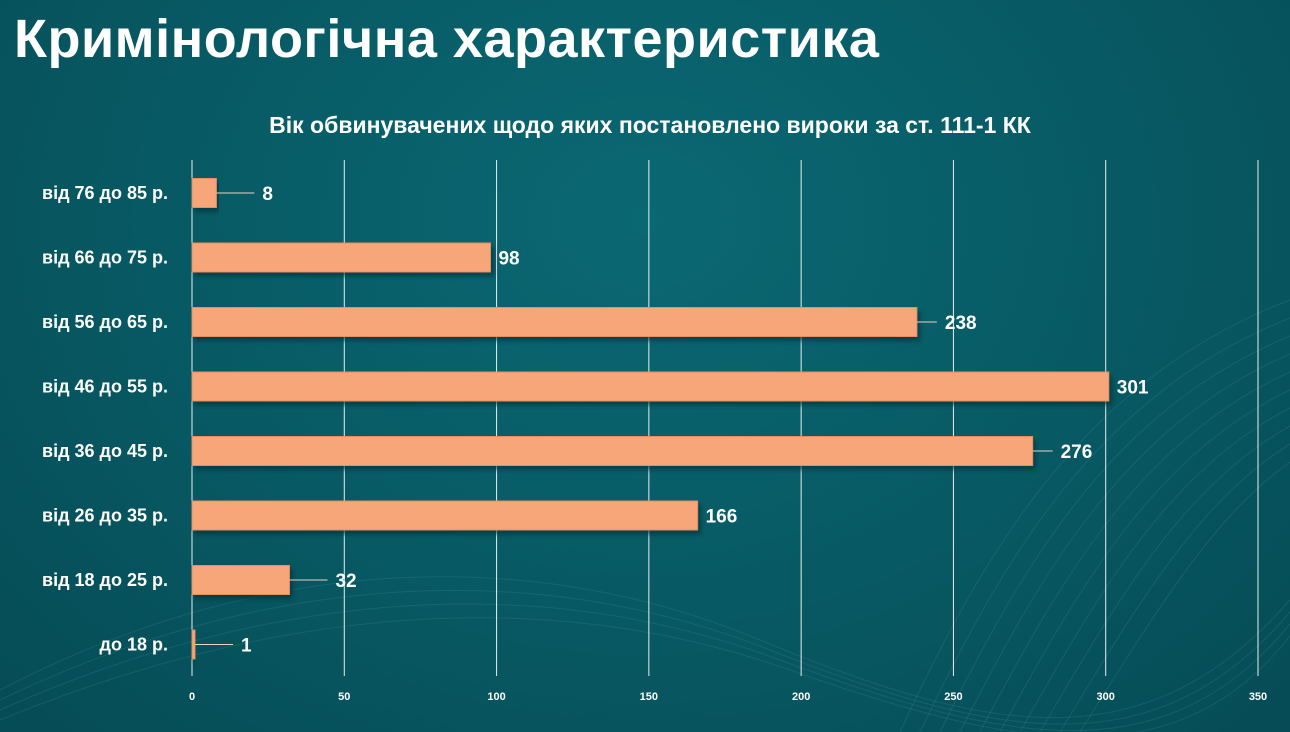 Image resolution: width=1290 pixels, height=732 pixels. What do you see at coordinates (1133, 388) in the screenshot?
I see `value-label: 301` at bounding box center [1133, 388].